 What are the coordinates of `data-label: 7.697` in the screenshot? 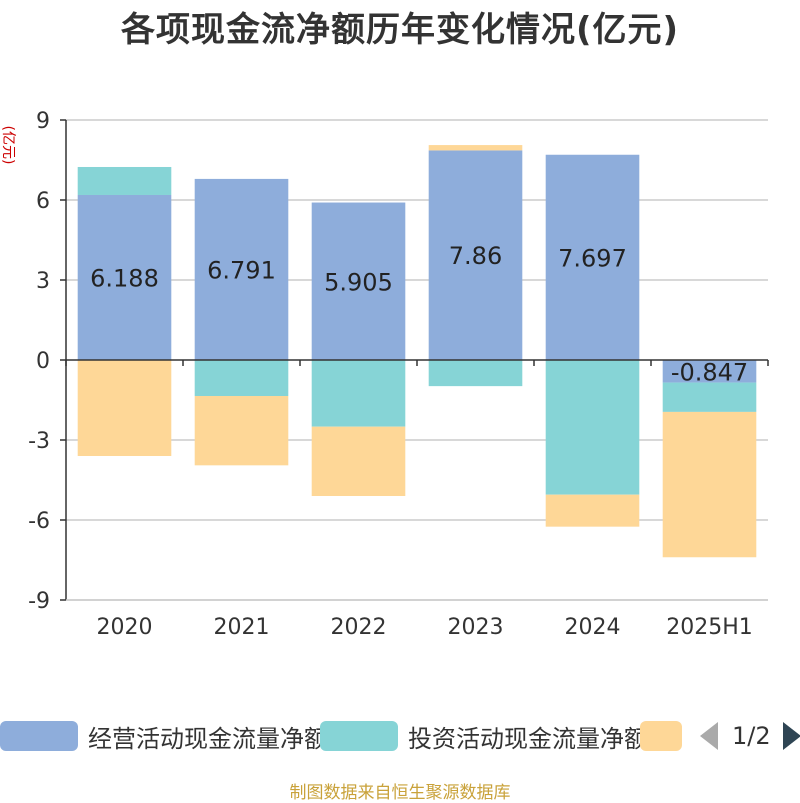 It's located at (592, 258).